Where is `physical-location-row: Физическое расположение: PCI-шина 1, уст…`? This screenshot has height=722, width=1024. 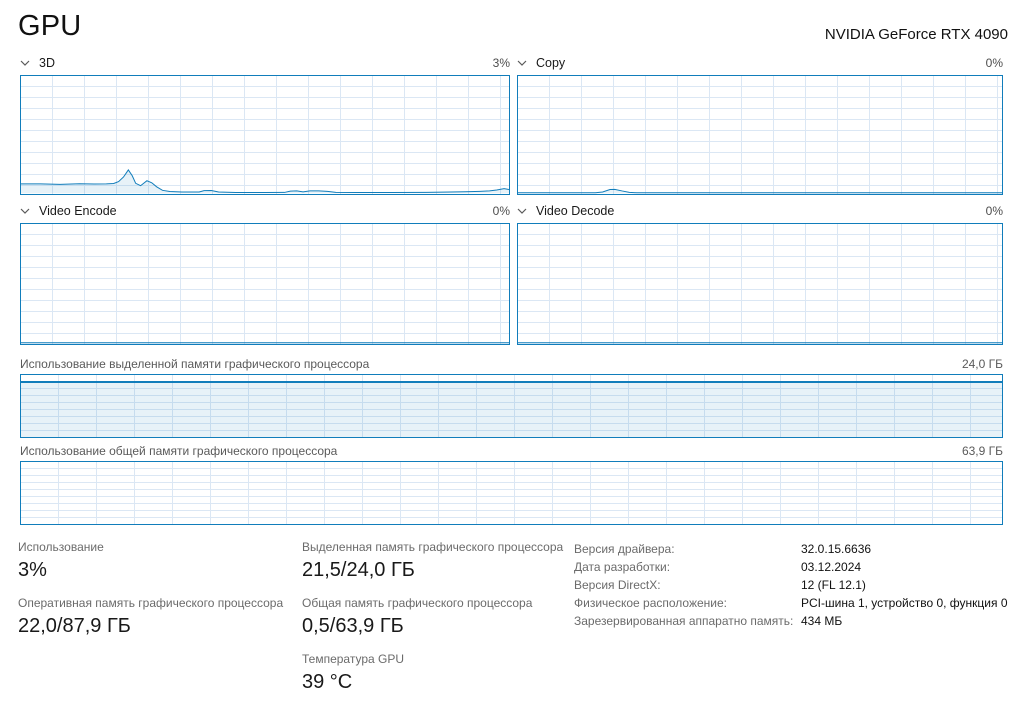 physical-location-row: Физическое расположение: PCI-шина 1, уст… is located at coordinates (794, 603).